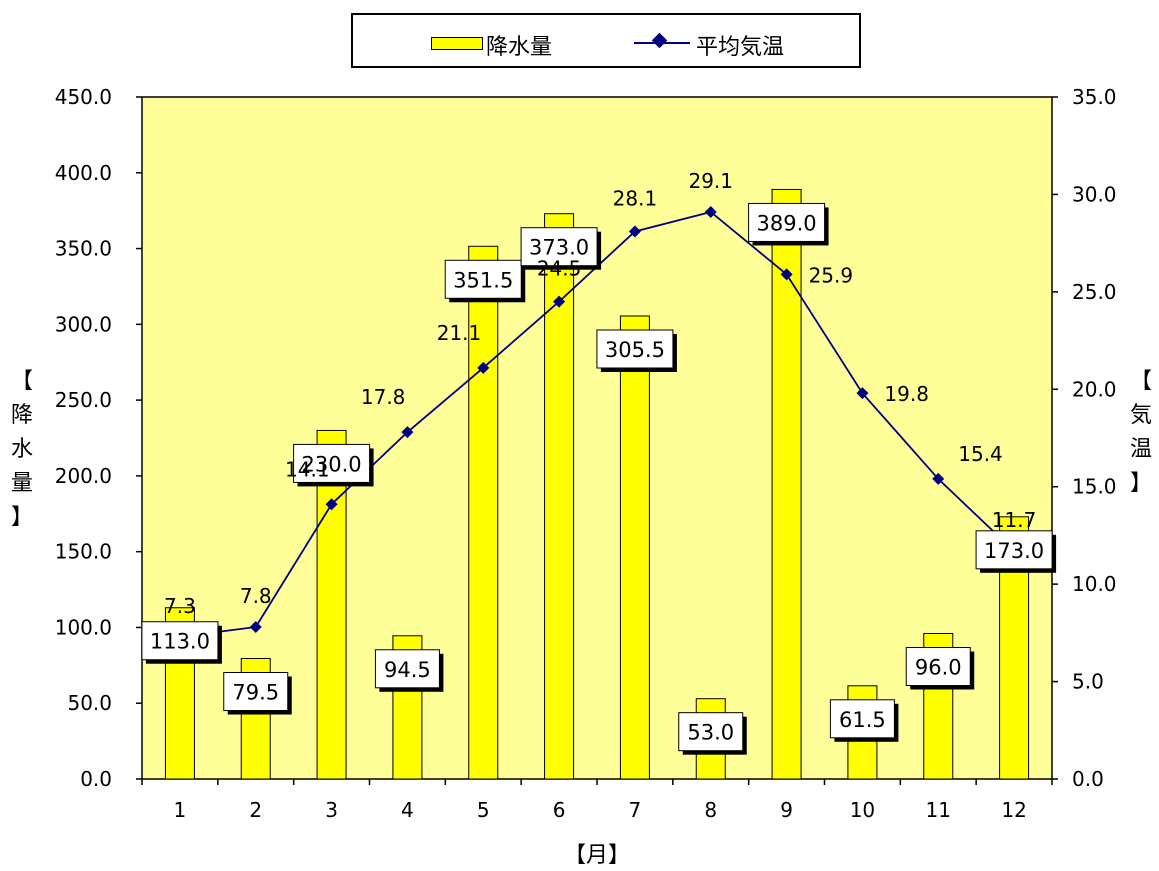  What do you see at coordinates (180, 810) in the screenshot?
I see `x-tick-label: 1` at bounding box center [180, 810].